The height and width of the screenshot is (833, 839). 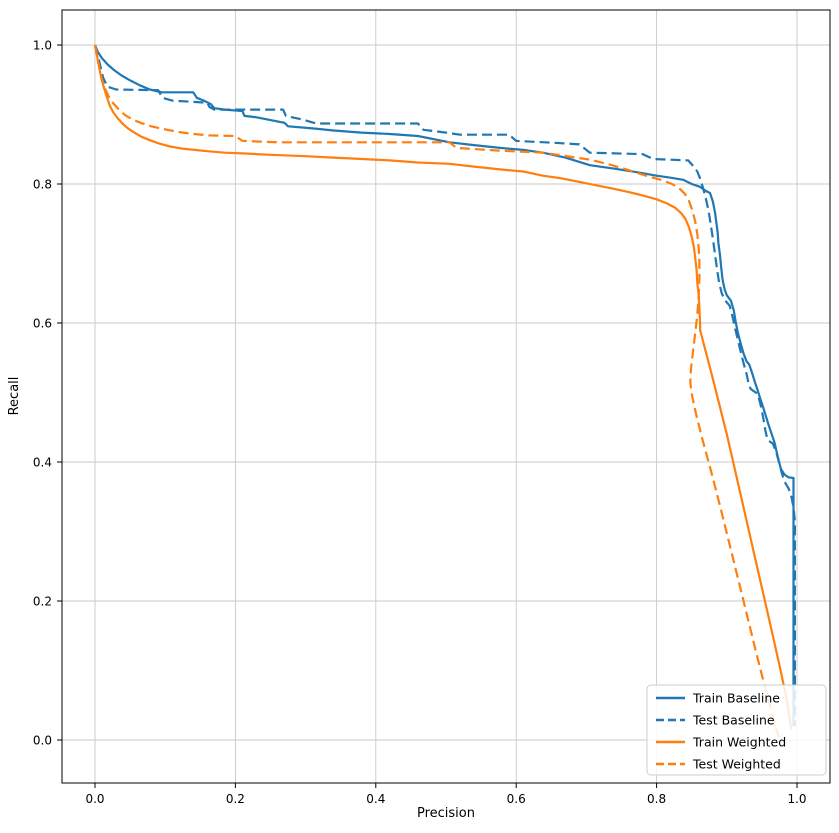 What do you see at coordinates (375, 799) in the screenshot?
I see `x-tick-label: 0.4` at bounding box center [375, 799].